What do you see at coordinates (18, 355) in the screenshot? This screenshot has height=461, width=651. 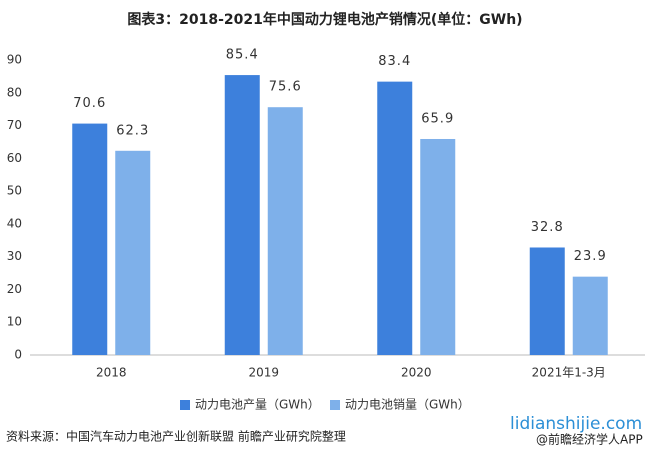 I see `y-tick-label: 0` at bounding box center [18, 355].